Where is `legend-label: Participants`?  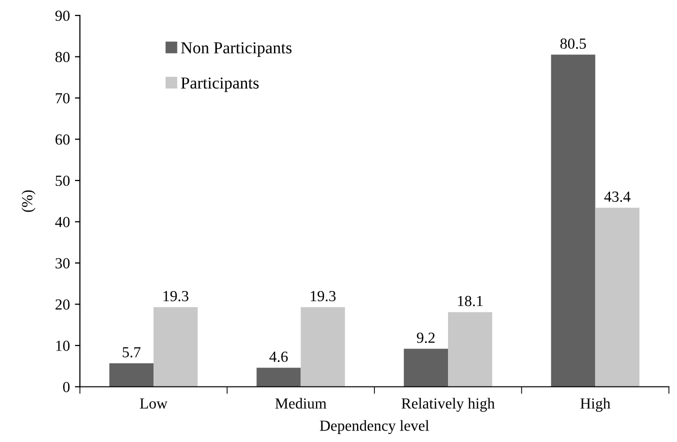 legend-label: Participants is located at coordinates (220, 84).